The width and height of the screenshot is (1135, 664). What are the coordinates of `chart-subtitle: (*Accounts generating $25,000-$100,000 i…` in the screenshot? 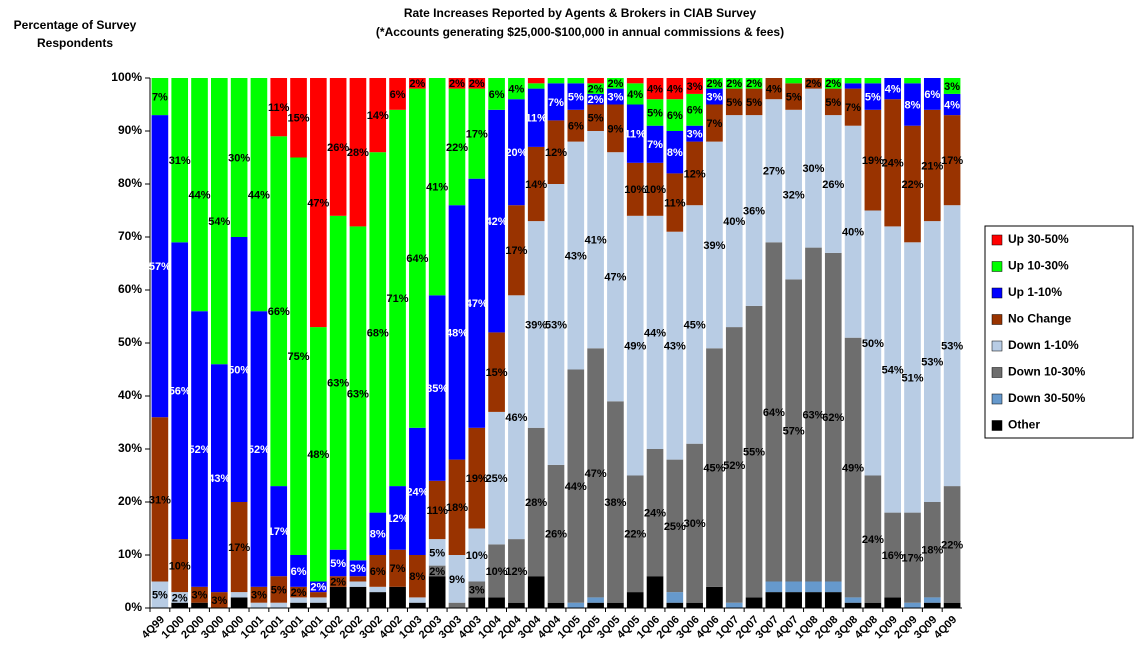 It's located at (580, 32).